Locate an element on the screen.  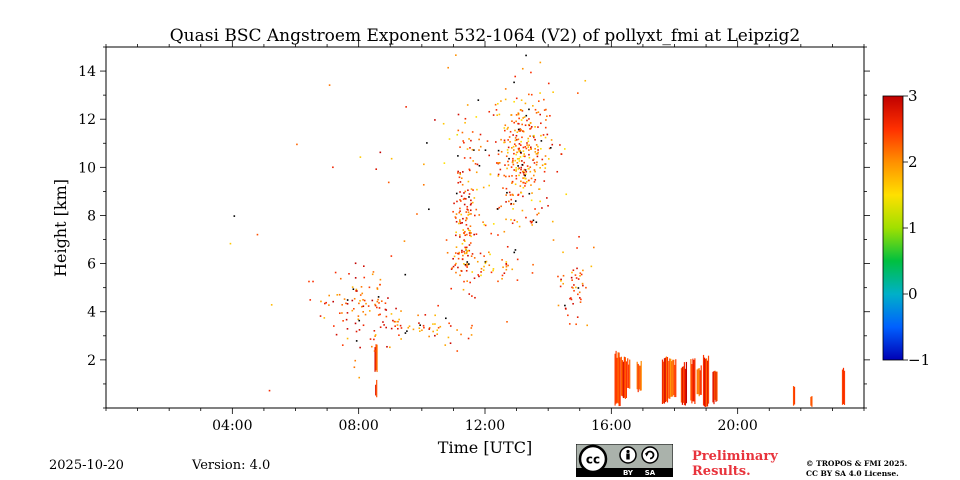
x-tick-label: 08:00 is located at coordinates (358, 426).